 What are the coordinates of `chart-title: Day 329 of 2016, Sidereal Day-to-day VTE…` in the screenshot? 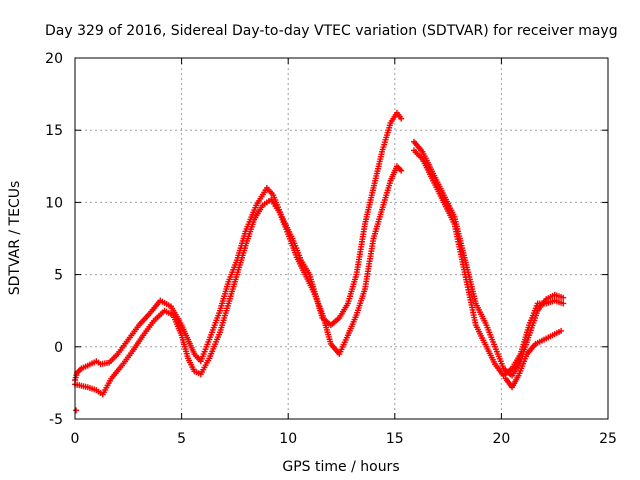 It's located at (331, 31).